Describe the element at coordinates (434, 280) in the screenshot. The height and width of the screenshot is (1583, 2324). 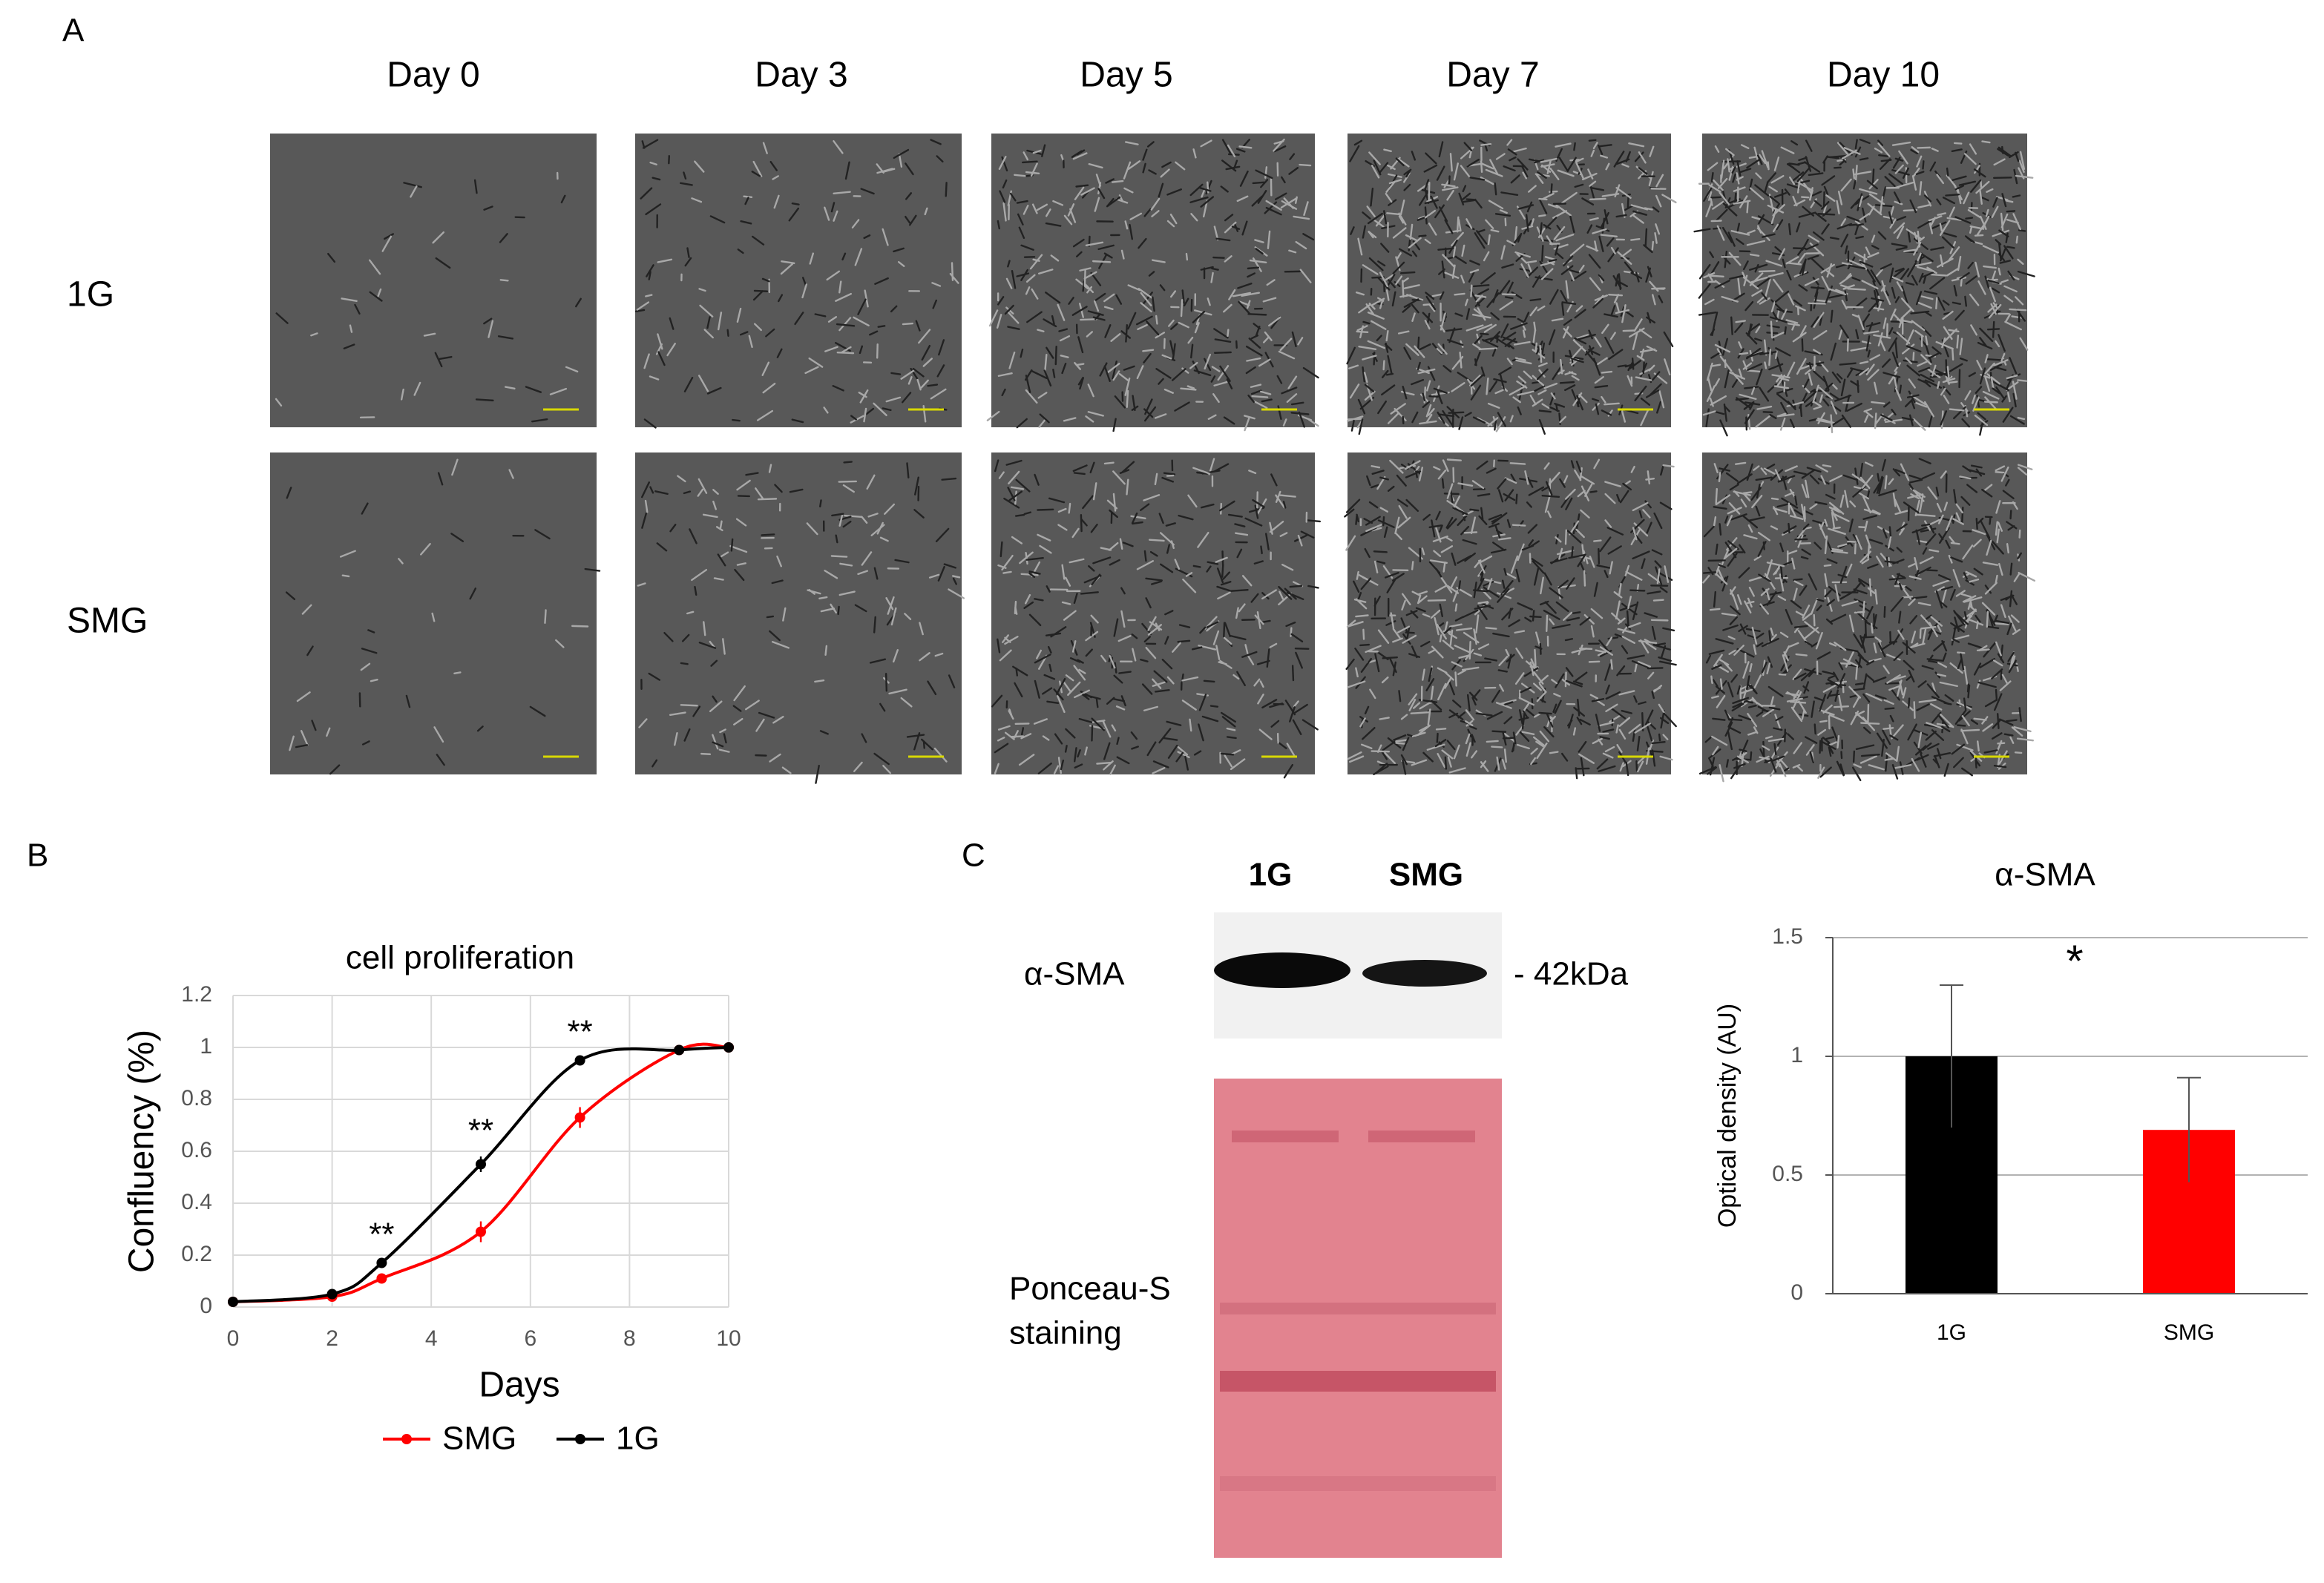
I see `micrograph-bg` at that location.